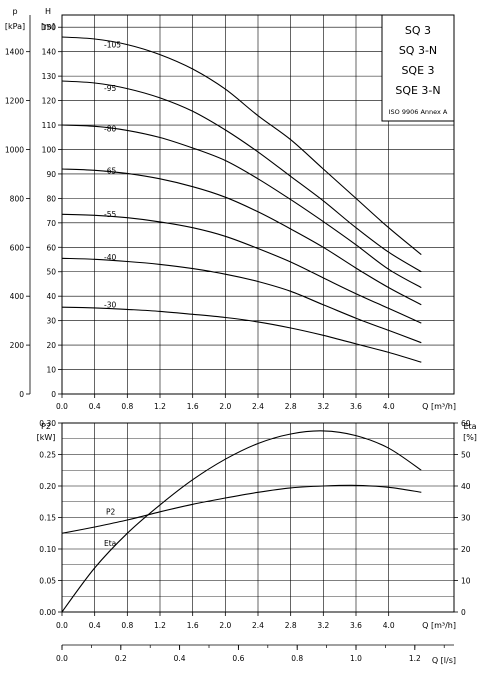  I want to click on y-tick-label-right: 40, so click(466, 486).